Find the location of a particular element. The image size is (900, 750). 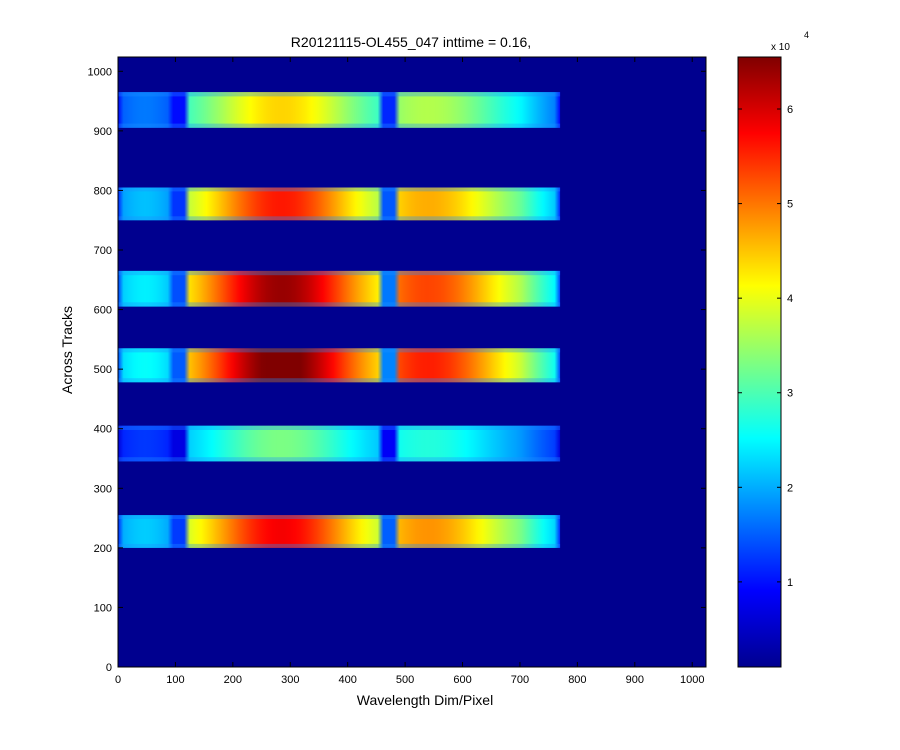

colorbar-tick-label: 5 is located at coordinates (790, 205).